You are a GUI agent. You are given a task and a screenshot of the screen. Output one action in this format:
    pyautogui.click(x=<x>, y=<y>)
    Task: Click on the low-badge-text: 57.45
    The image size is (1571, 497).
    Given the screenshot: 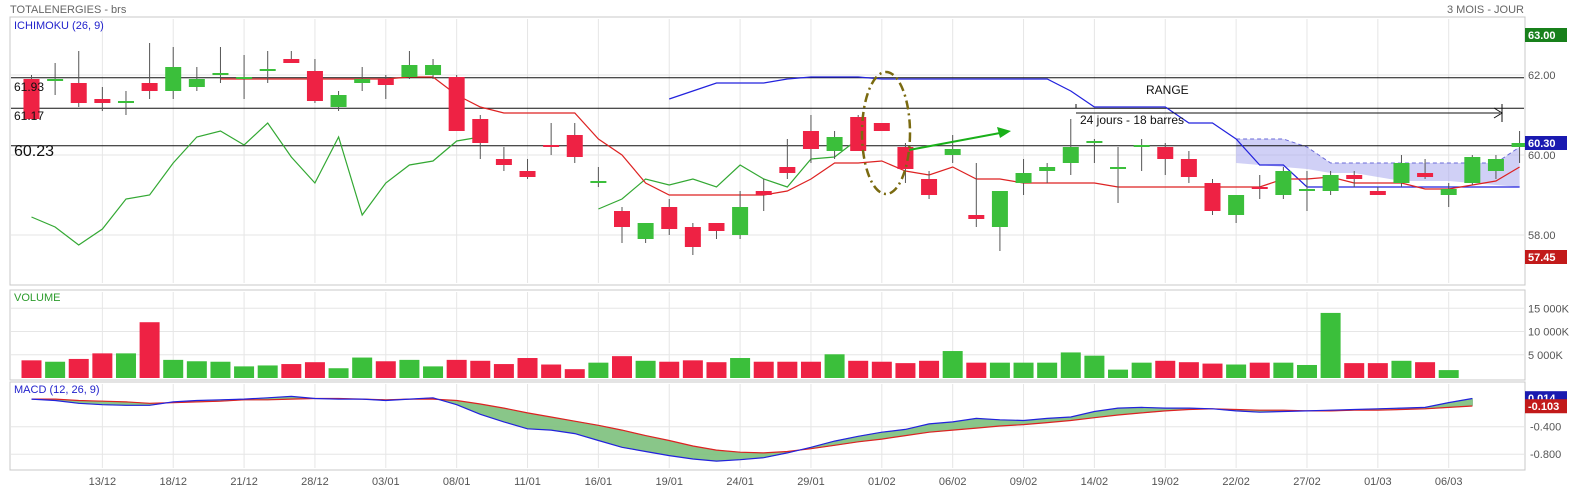 What is the action you would take?
    pyautogui.click(x=1542, y=258)
    